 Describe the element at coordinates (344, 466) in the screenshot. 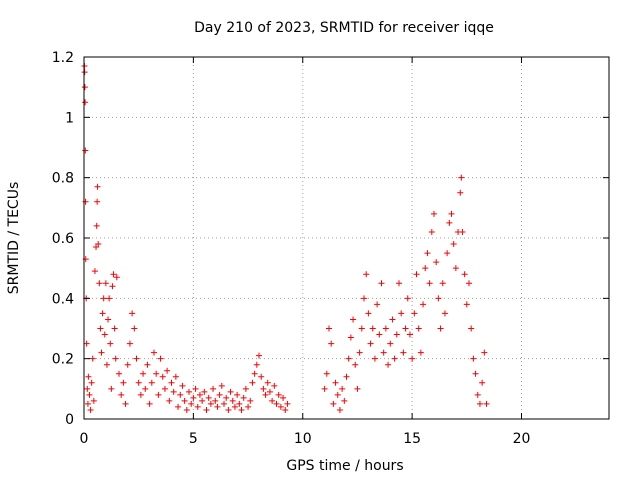

I see `x-axis-label: GPS time / hours` at that location.